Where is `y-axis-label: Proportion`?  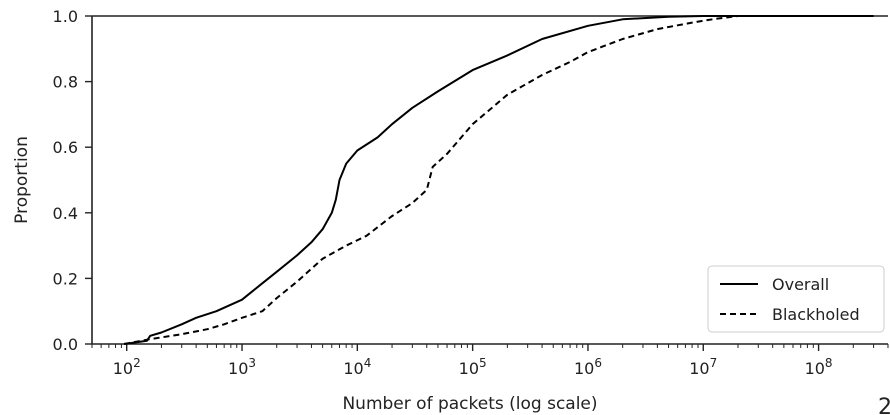 y-axis-label: Proportion is located at coordinates (22, 180).